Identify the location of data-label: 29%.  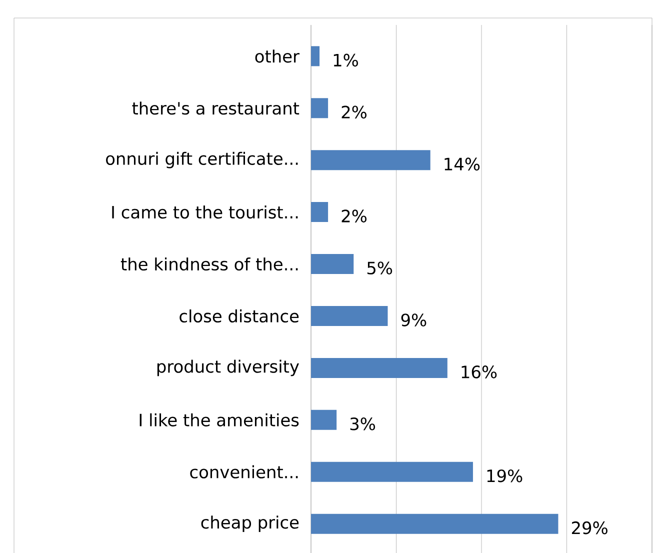
(590, 527).